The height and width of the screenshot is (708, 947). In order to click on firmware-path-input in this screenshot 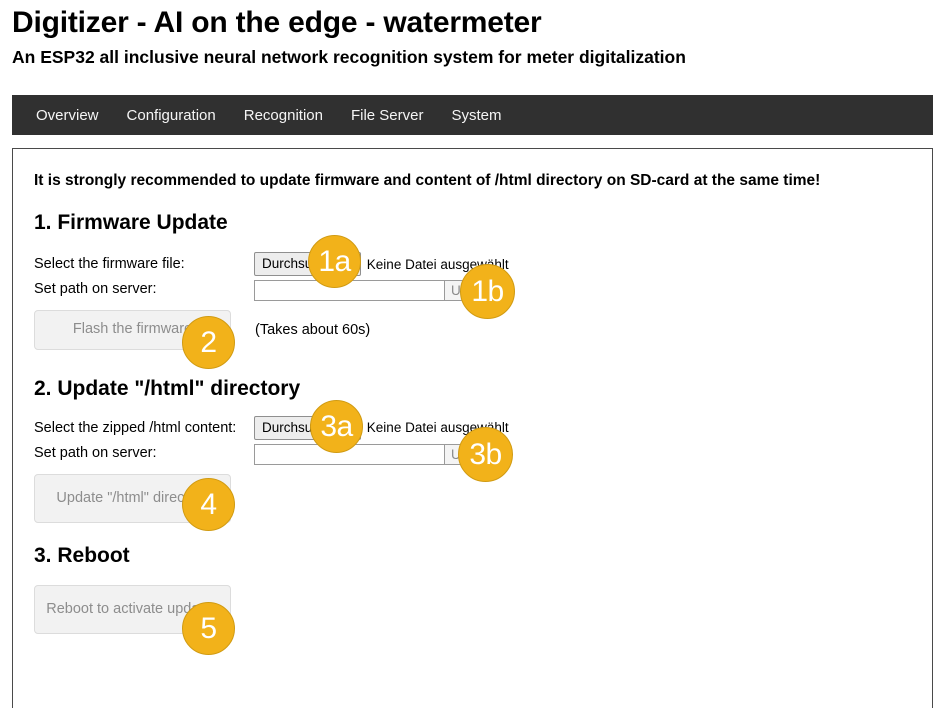, I will do `click(349, 291)`.